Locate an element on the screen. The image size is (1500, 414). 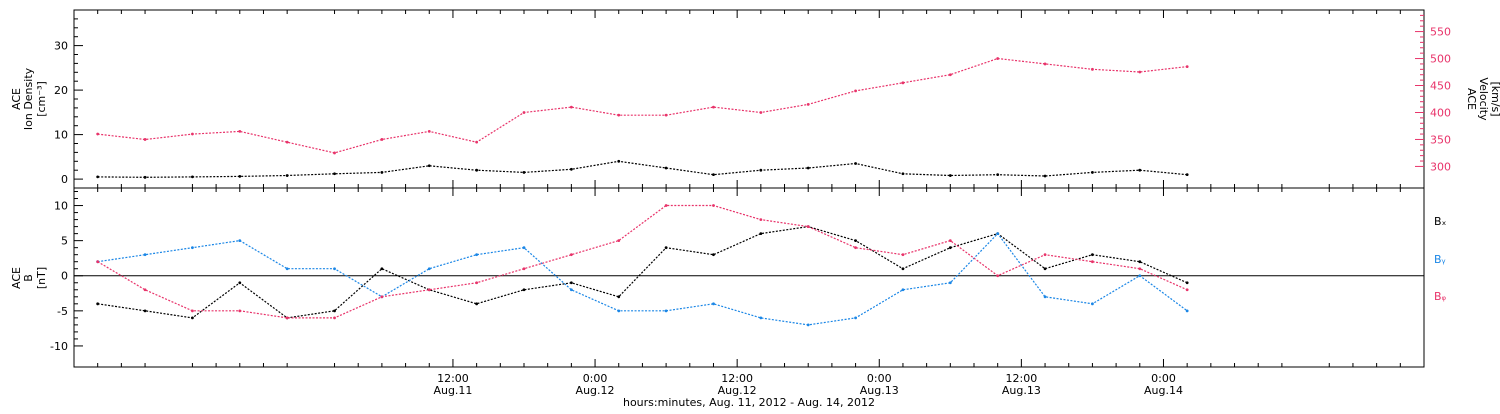
left-tick-label: 30 is located at coordinates (61, 46).